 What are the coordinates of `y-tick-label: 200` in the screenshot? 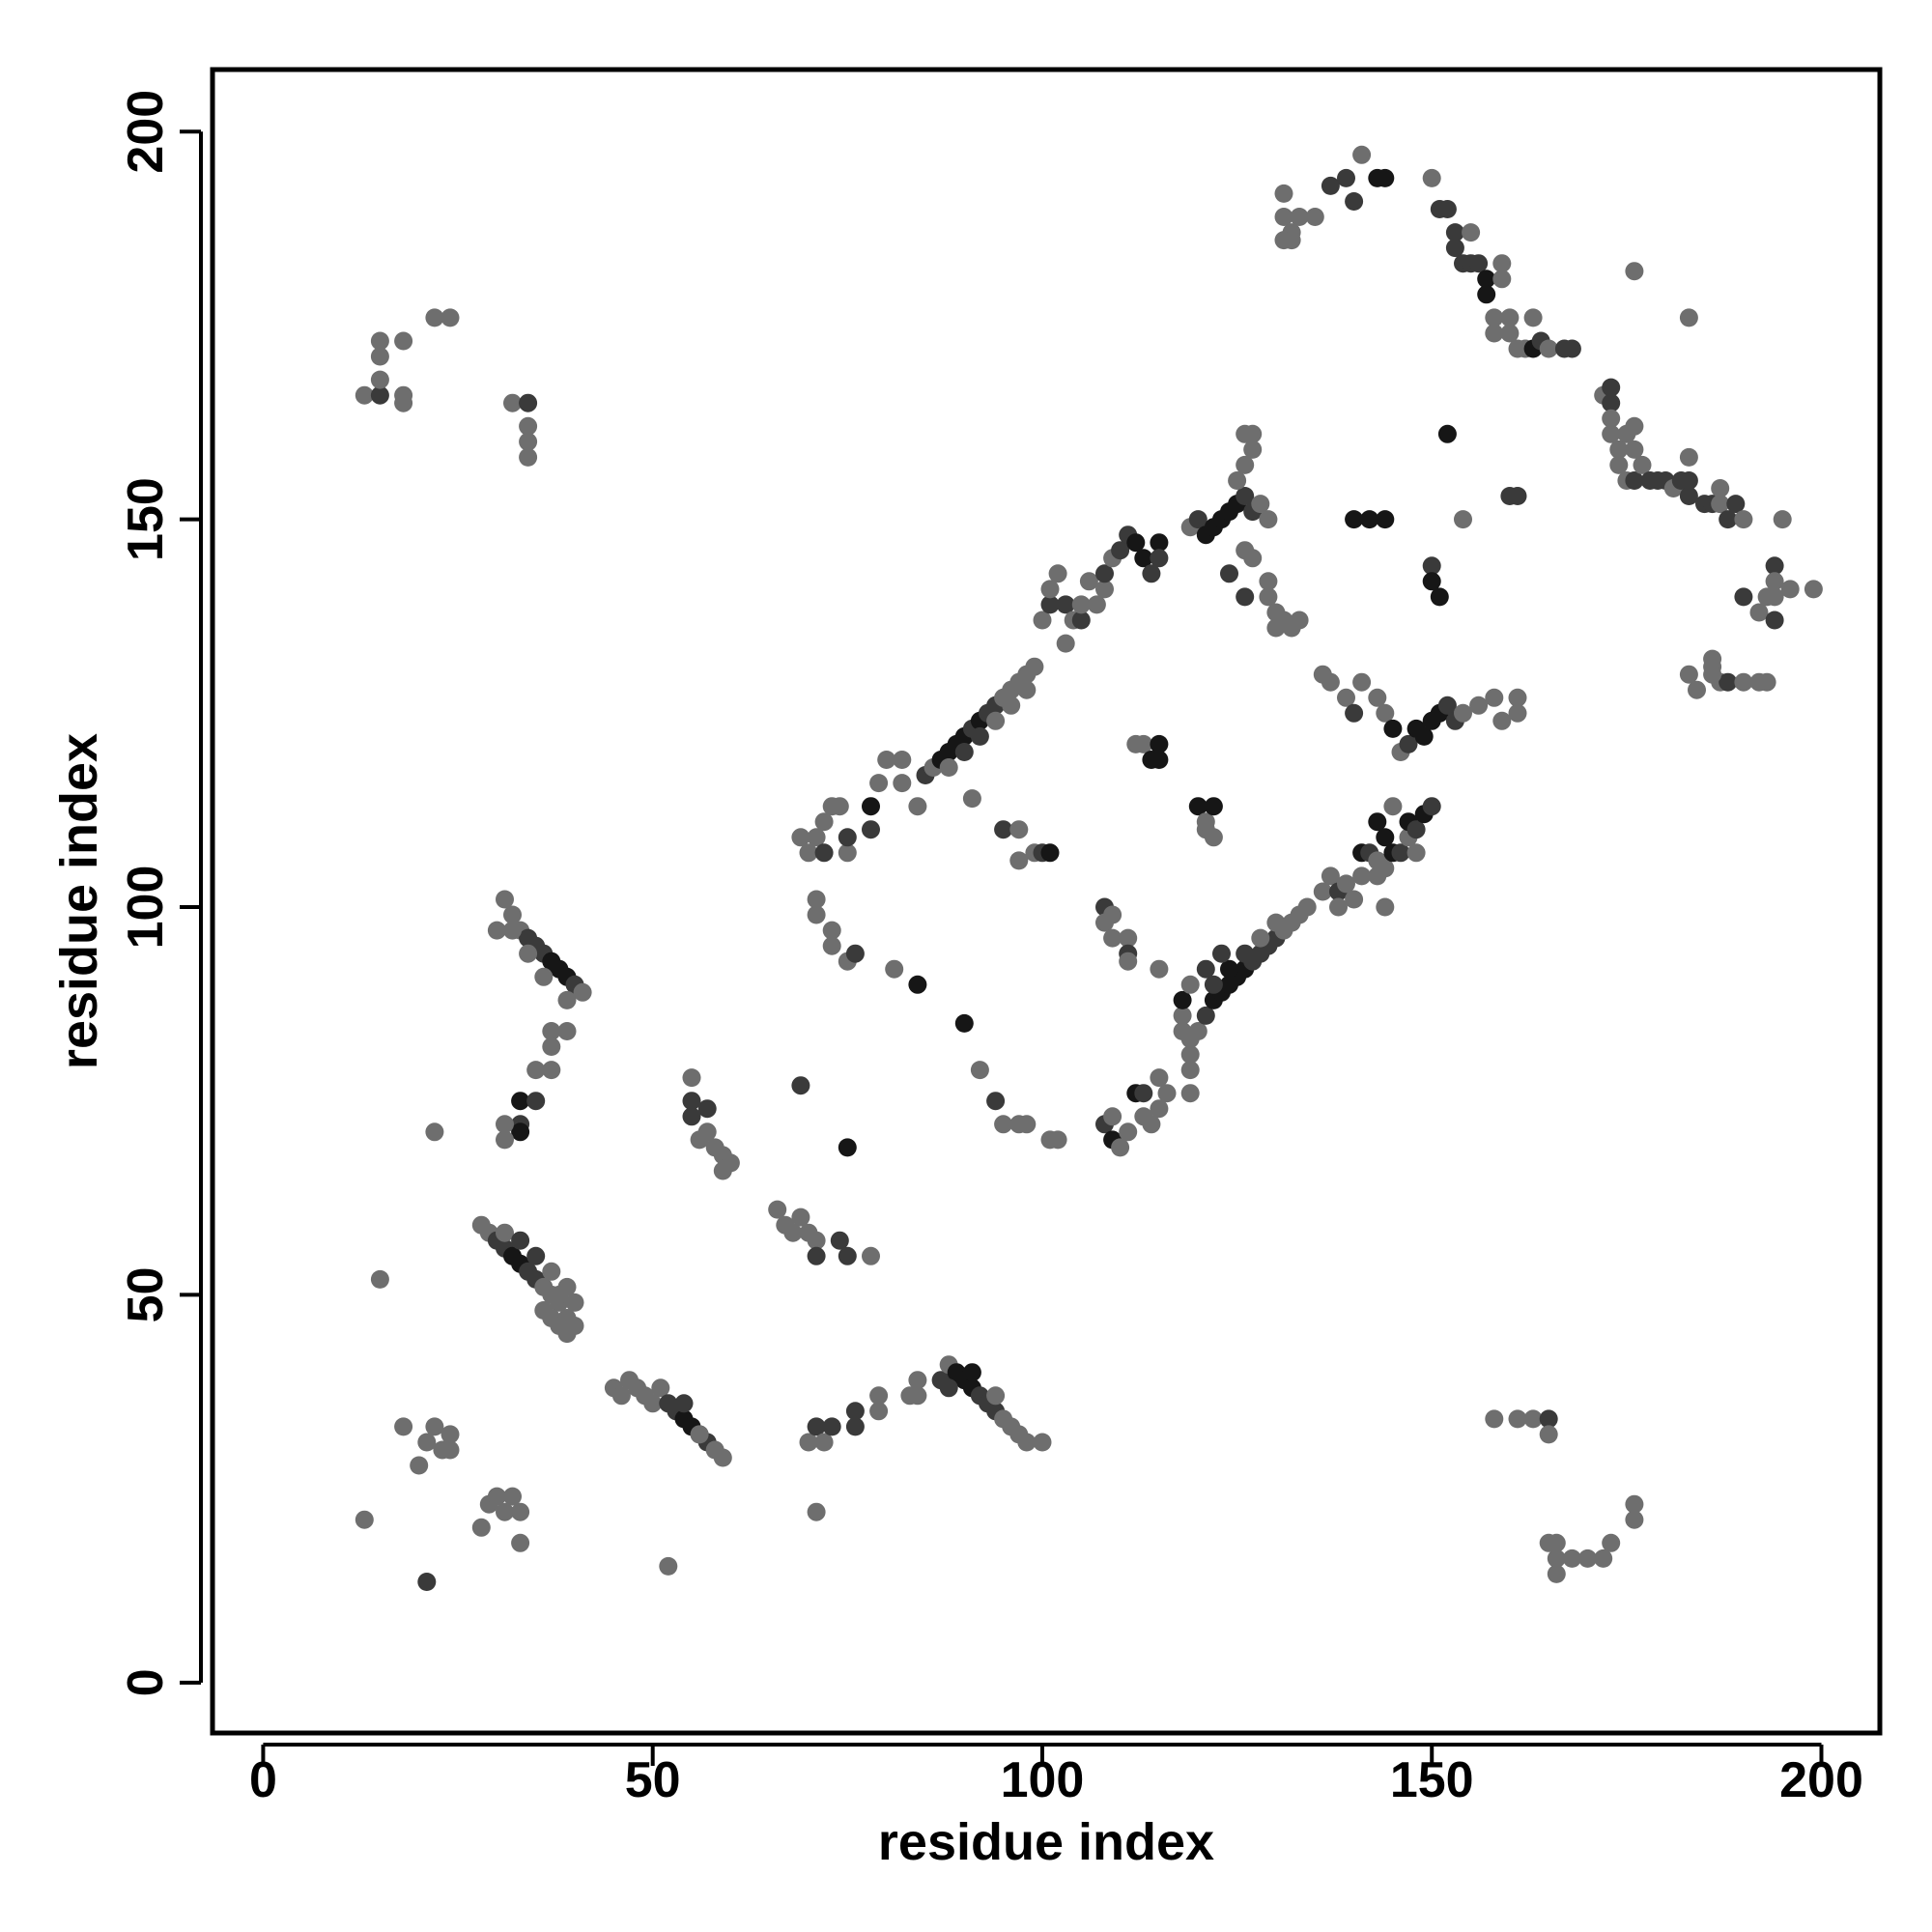 It's located at (146, 132).